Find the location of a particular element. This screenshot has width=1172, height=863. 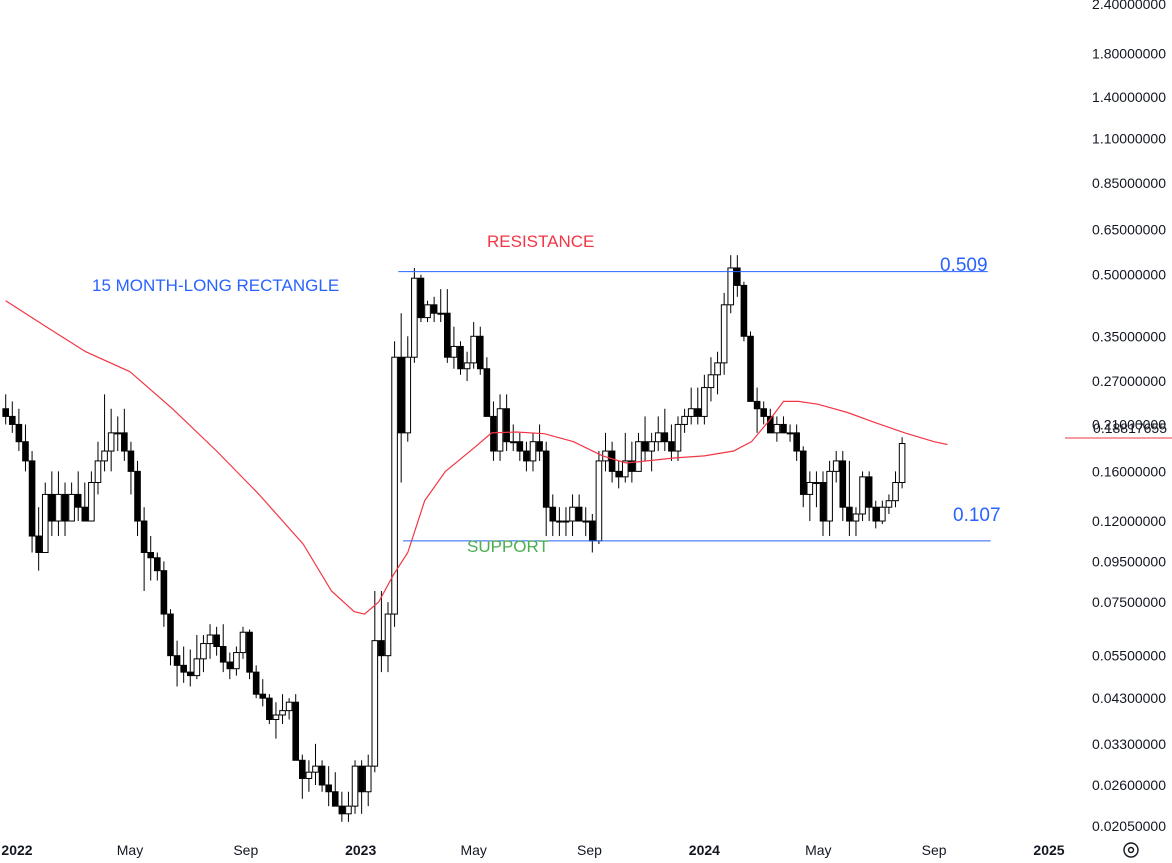

y-tick-label: 0.50000000 is located at coordinates (1129, 275).